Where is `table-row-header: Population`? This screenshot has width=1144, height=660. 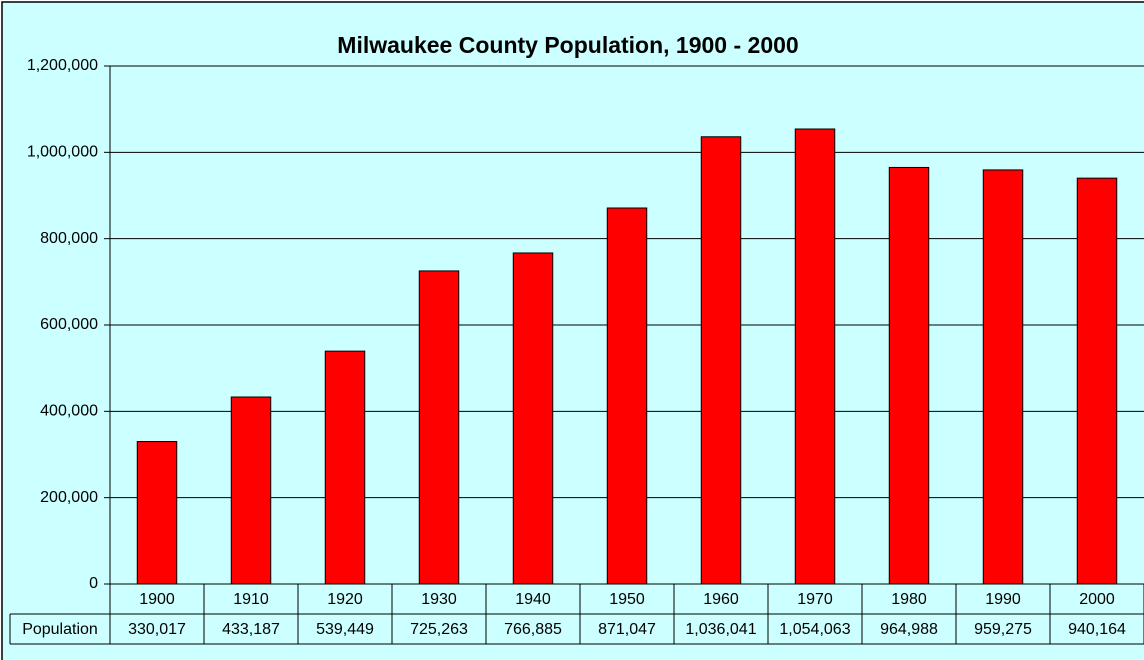 table-row-header: Population is located at coordinates (60, 629).